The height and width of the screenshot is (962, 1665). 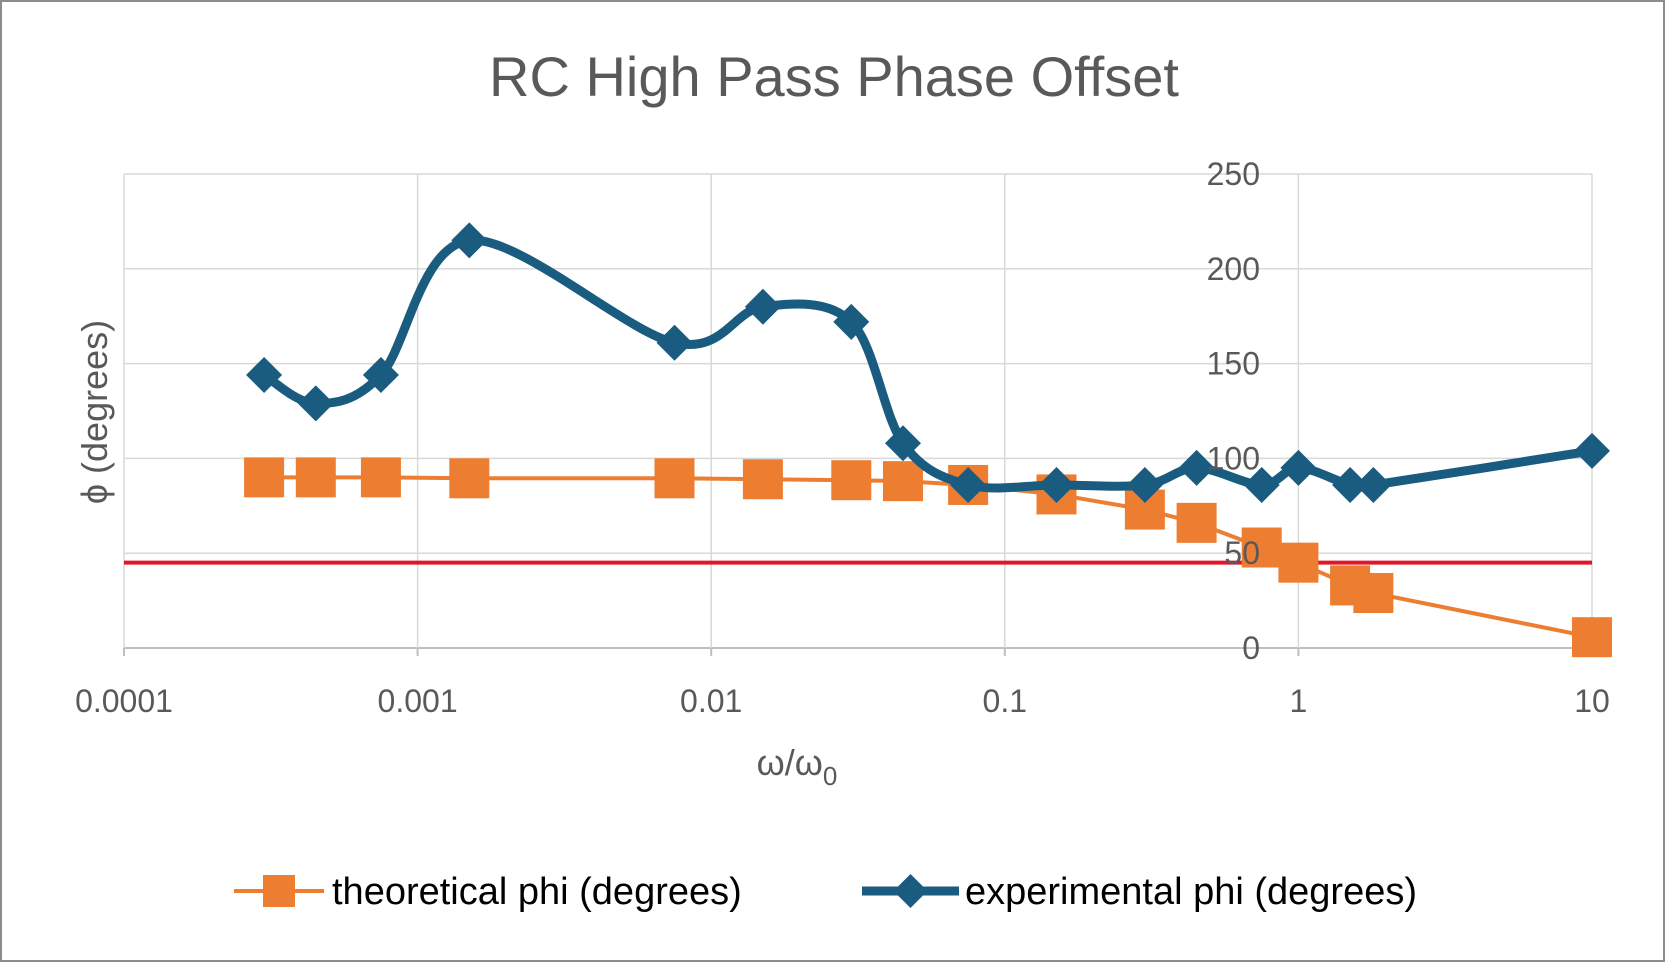 I want to click on x-tick-label: 0.1, so click(x=1005, y=701).